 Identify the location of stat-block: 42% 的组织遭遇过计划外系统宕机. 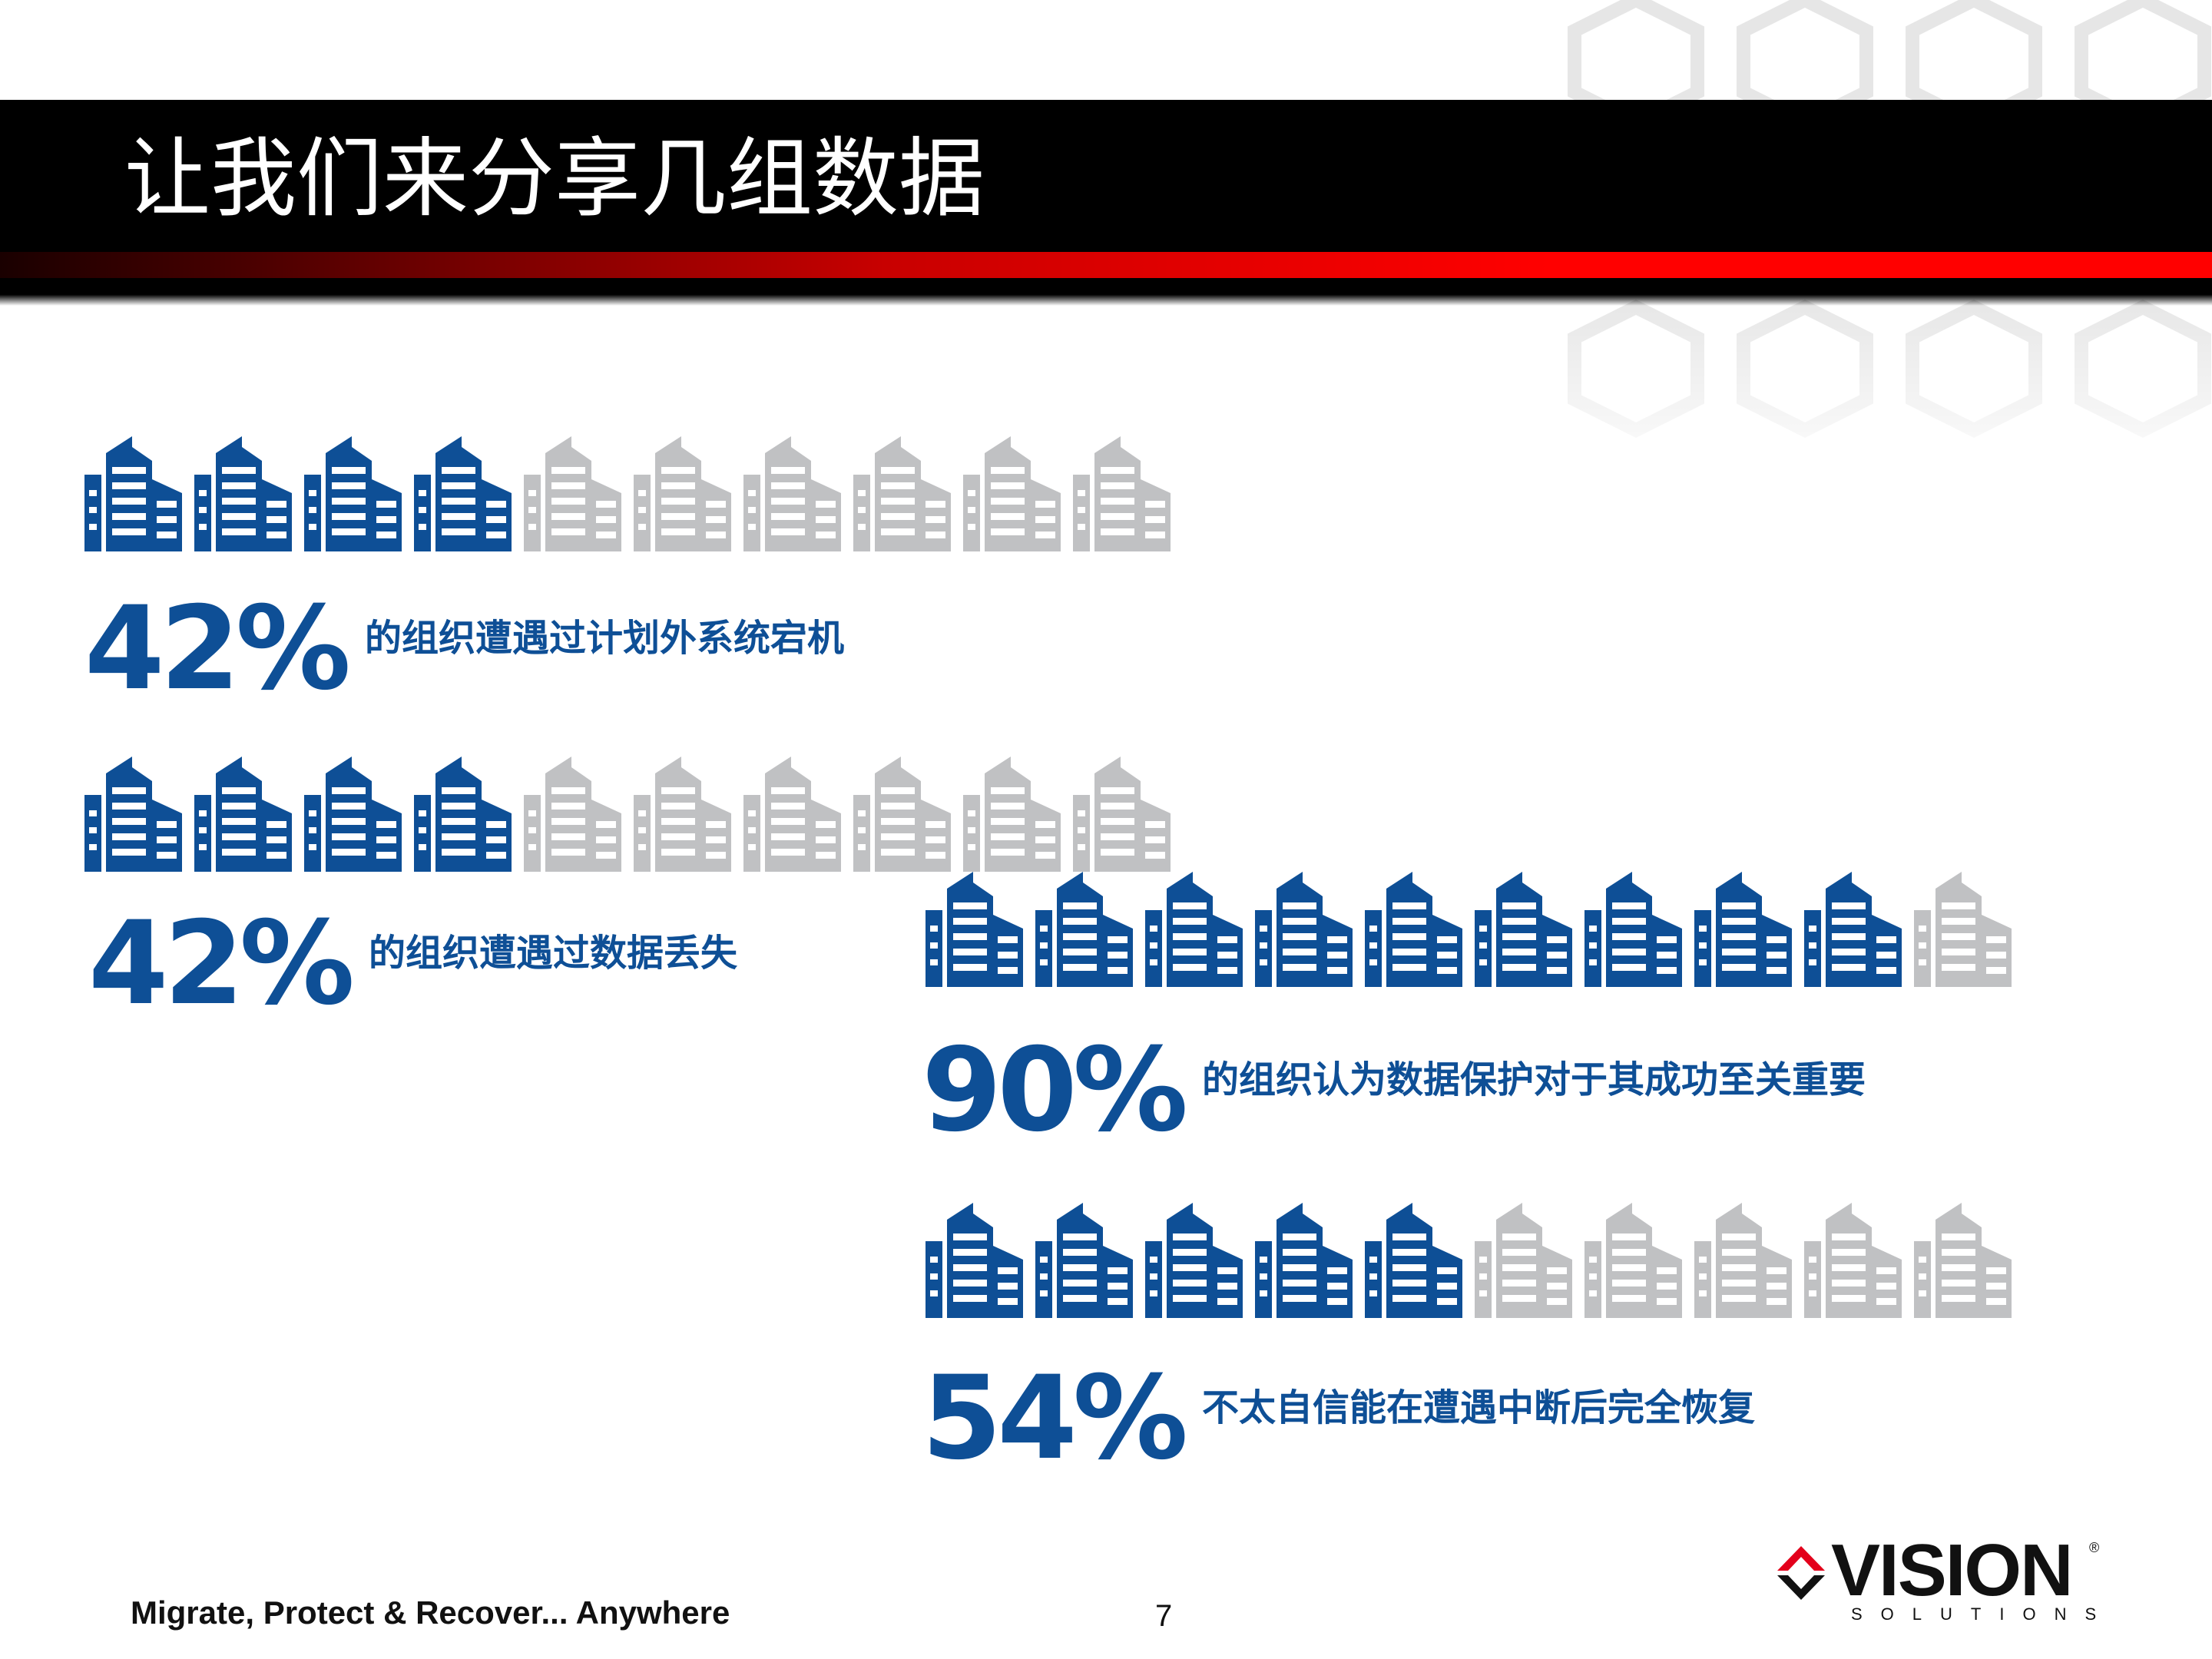
(464, 649).